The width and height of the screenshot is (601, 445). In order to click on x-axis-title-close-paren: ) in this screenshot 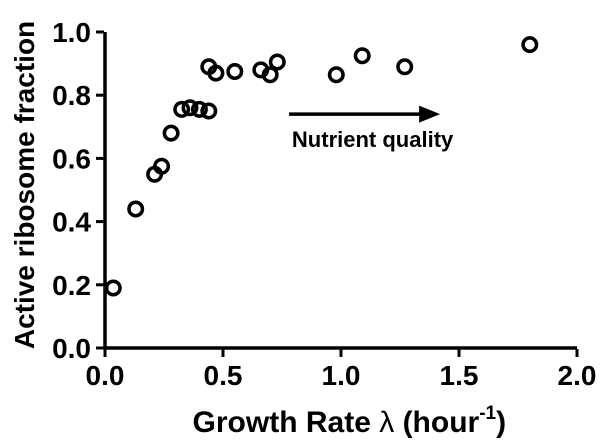, I will do `click(501, 422)`.